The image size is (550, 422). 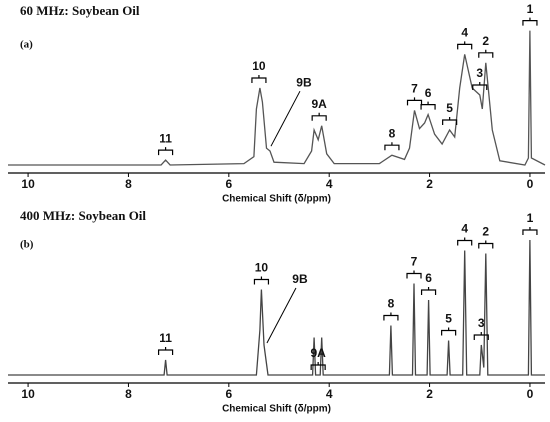 What do you see at coordinates (27, 245) in the screenshot?
I see `panel-label: (b)` at bounding box center [27, 245].